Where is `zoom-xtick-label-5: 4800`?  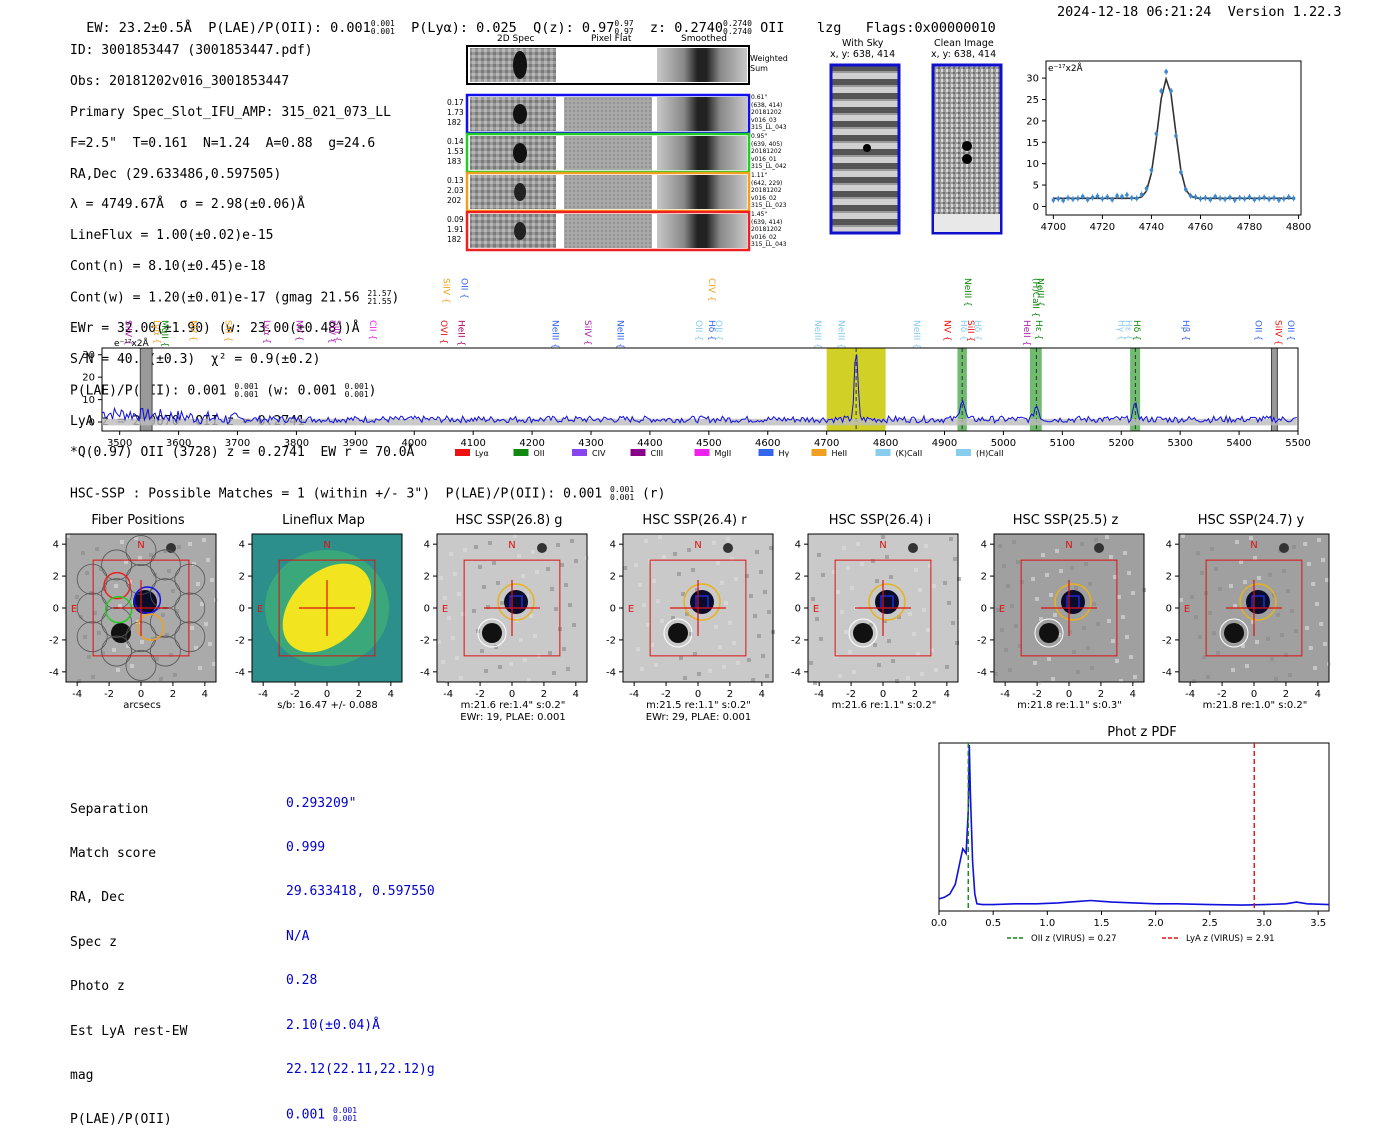 zoom-xtick-label-5: 4800 is located at coordinates (1298, 227).